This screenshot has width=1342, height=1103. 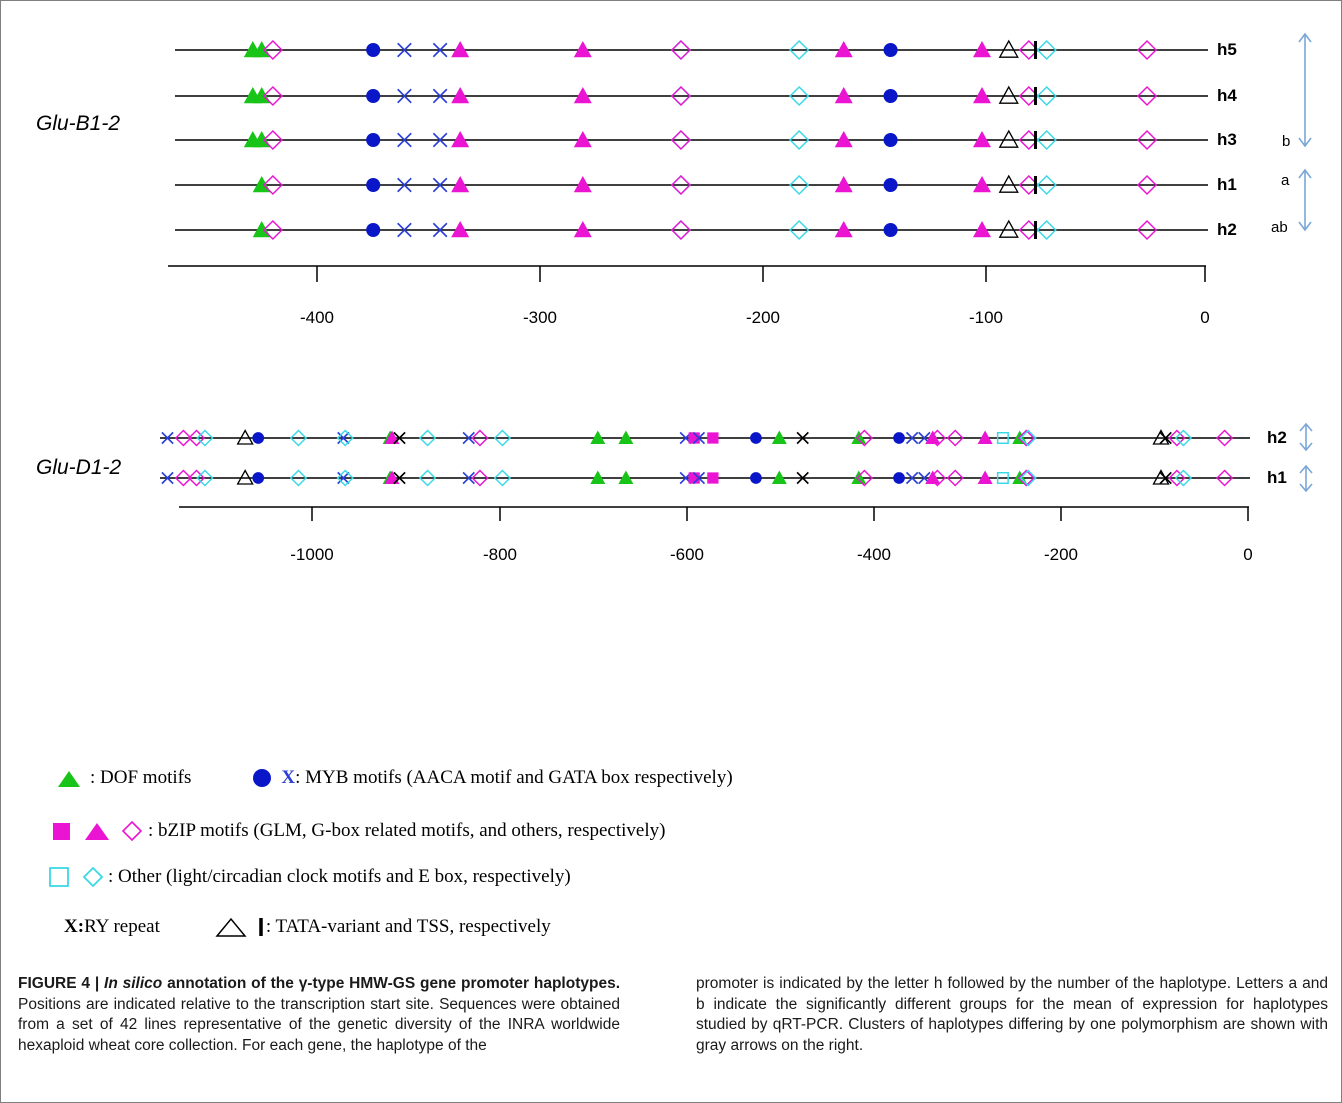 I want to click on x-axis-glu-d1-2: -1000 -800 -600 -400 -200 0, so click(x=716, y=535).